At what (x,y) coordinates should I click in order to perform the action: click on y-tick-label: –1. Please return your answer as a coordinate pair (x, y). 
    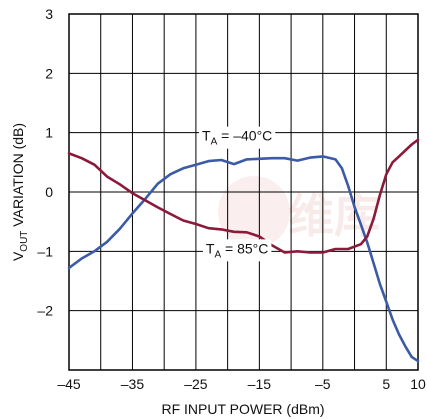
    Looking at the image, I should click on (45, 251).